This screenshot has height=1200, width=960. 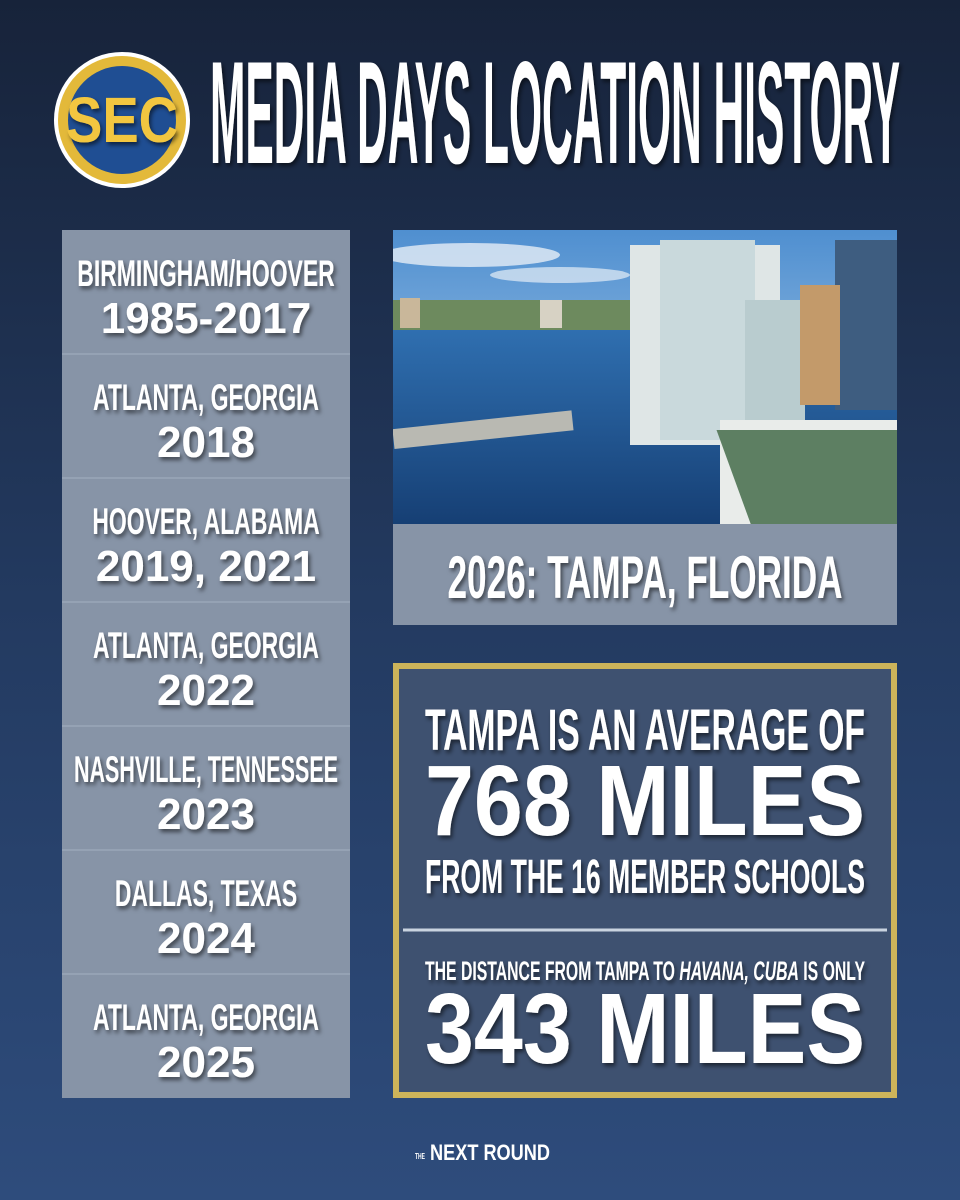 What do you see at coordinates (206, 938) in the screenshot?
I see `history-years: 2024` at bounding box center [206, 938].